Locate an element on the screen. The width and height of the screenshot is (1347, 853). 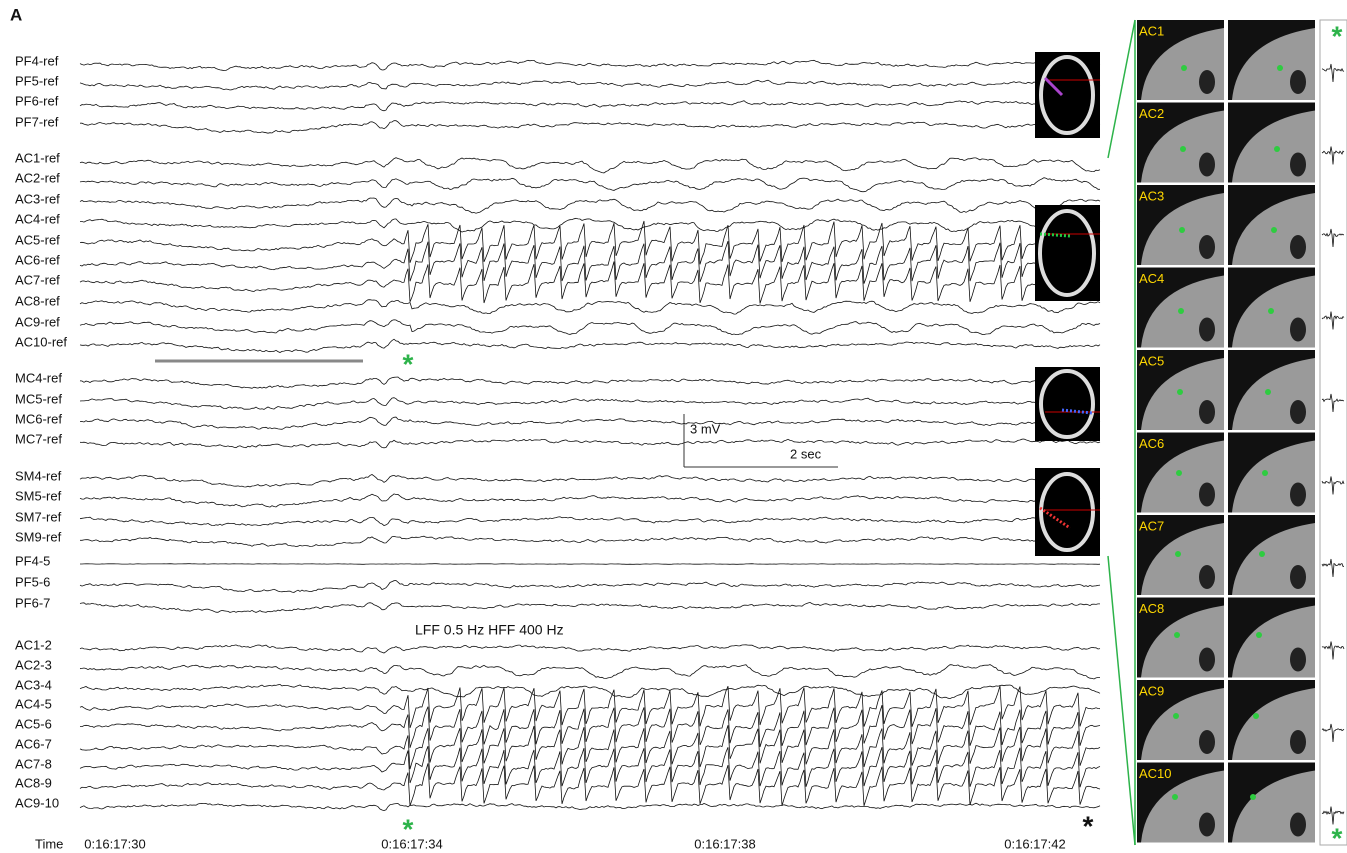
channel-label: AC9-ref is located at coordinates (37, 321).